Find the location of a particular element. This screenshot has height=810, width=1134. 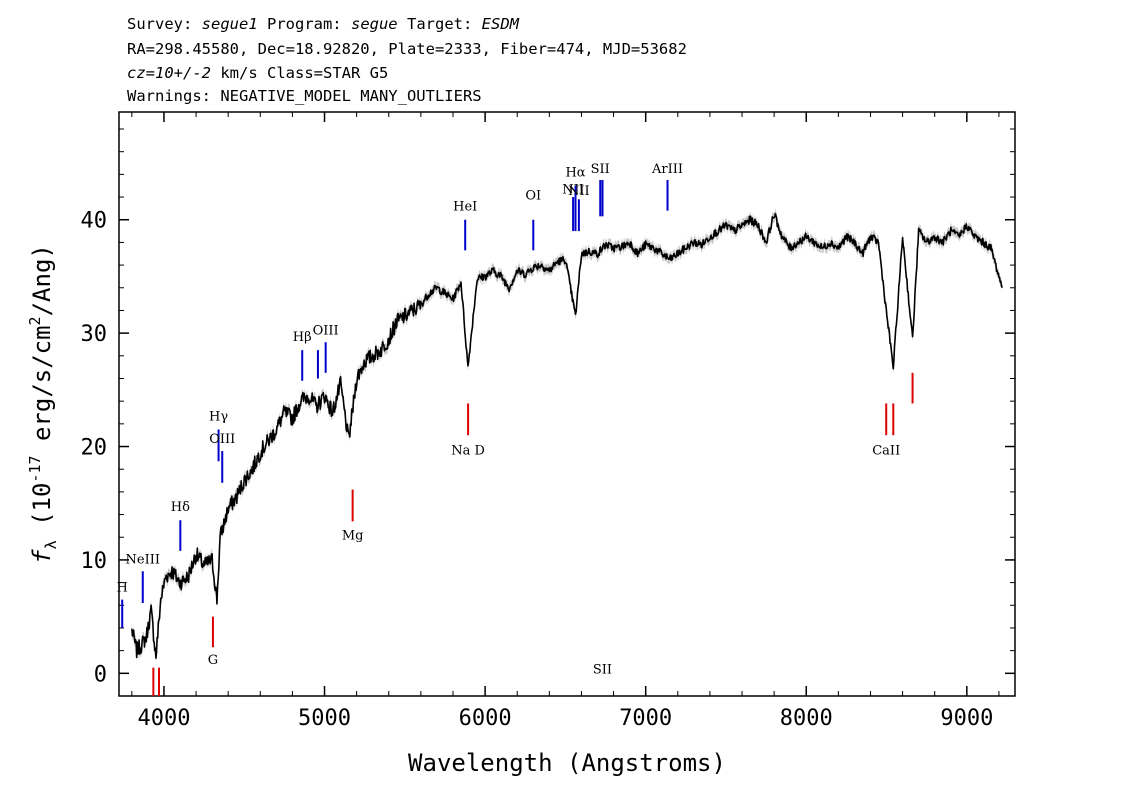

y-axis-title: fλ (10-17 erg/s/cm2/Ang) is located at coordinates (43, 404).